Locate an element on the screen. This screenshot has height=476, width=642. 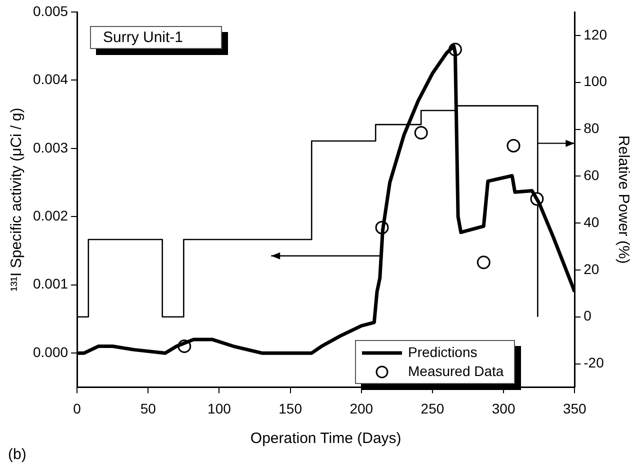
text: (b) is located at coordinates (17, 454).